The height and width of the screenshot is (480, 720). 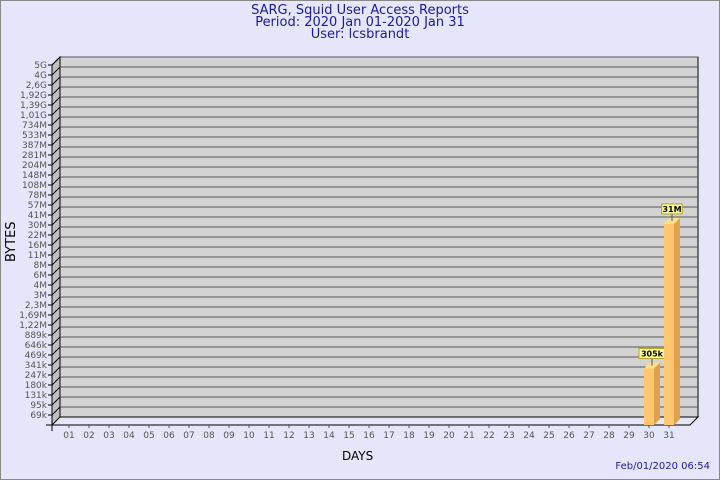 I want to click on y-tick-label: 30M, so click(x=37, y=226).